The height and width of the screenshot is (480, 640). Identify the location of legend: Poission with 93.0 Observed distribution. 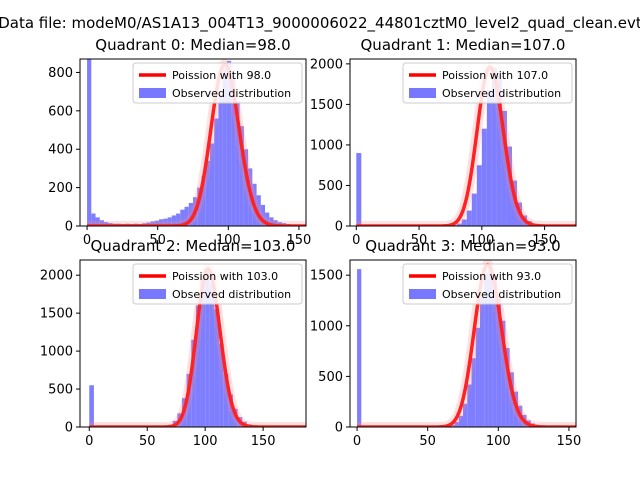
(487, 284).